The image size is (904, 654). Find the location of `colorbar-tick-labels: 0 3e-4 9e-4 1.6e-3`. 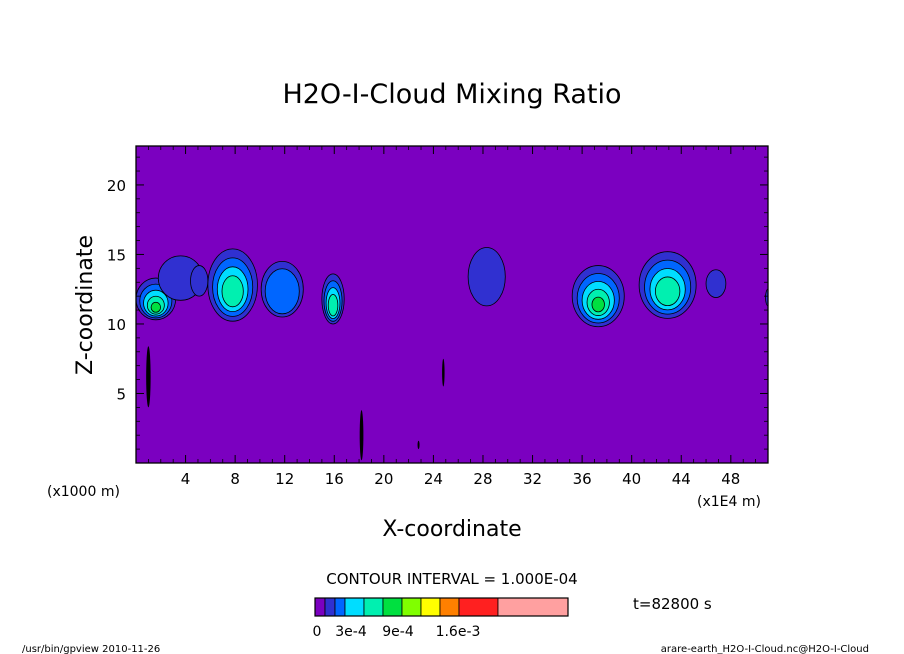

colorbar-tick-labels: 0 3e-4 9e-4 1.6e-3 is located at coordinates (397, 632).